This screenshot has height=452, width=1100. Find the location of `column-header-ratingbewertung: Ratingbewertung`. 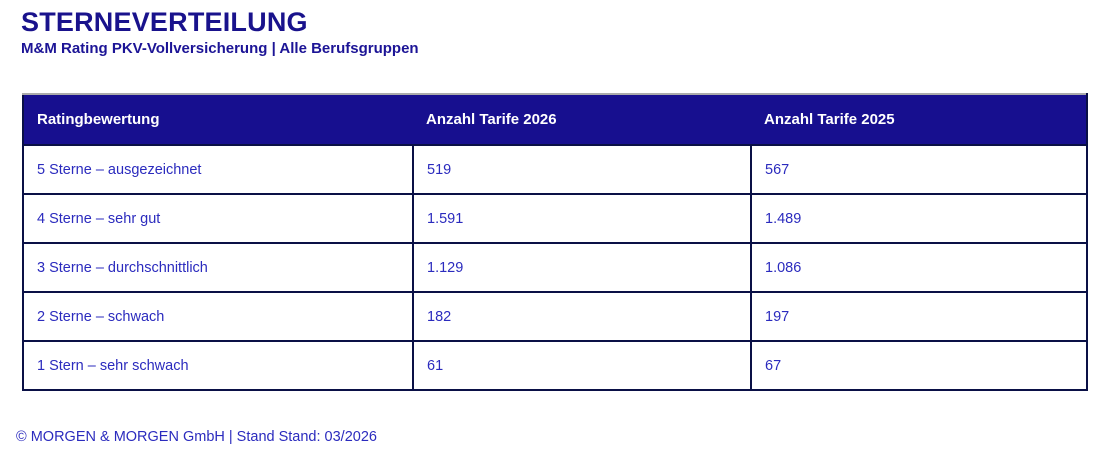

column-header-ratingbewertung: Ratingbewertung is located at coordinates (218, 119).